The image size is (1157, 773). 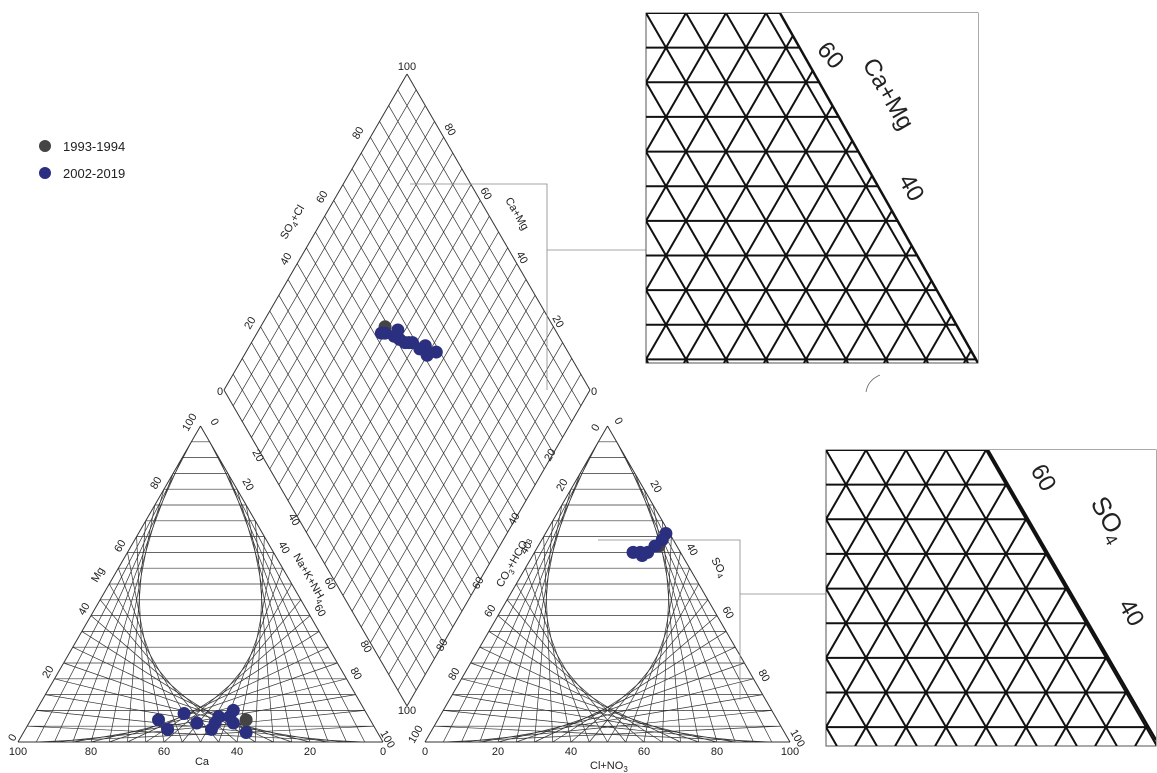 I want to click on legend-marker-1993, so click(x=45, y=146).